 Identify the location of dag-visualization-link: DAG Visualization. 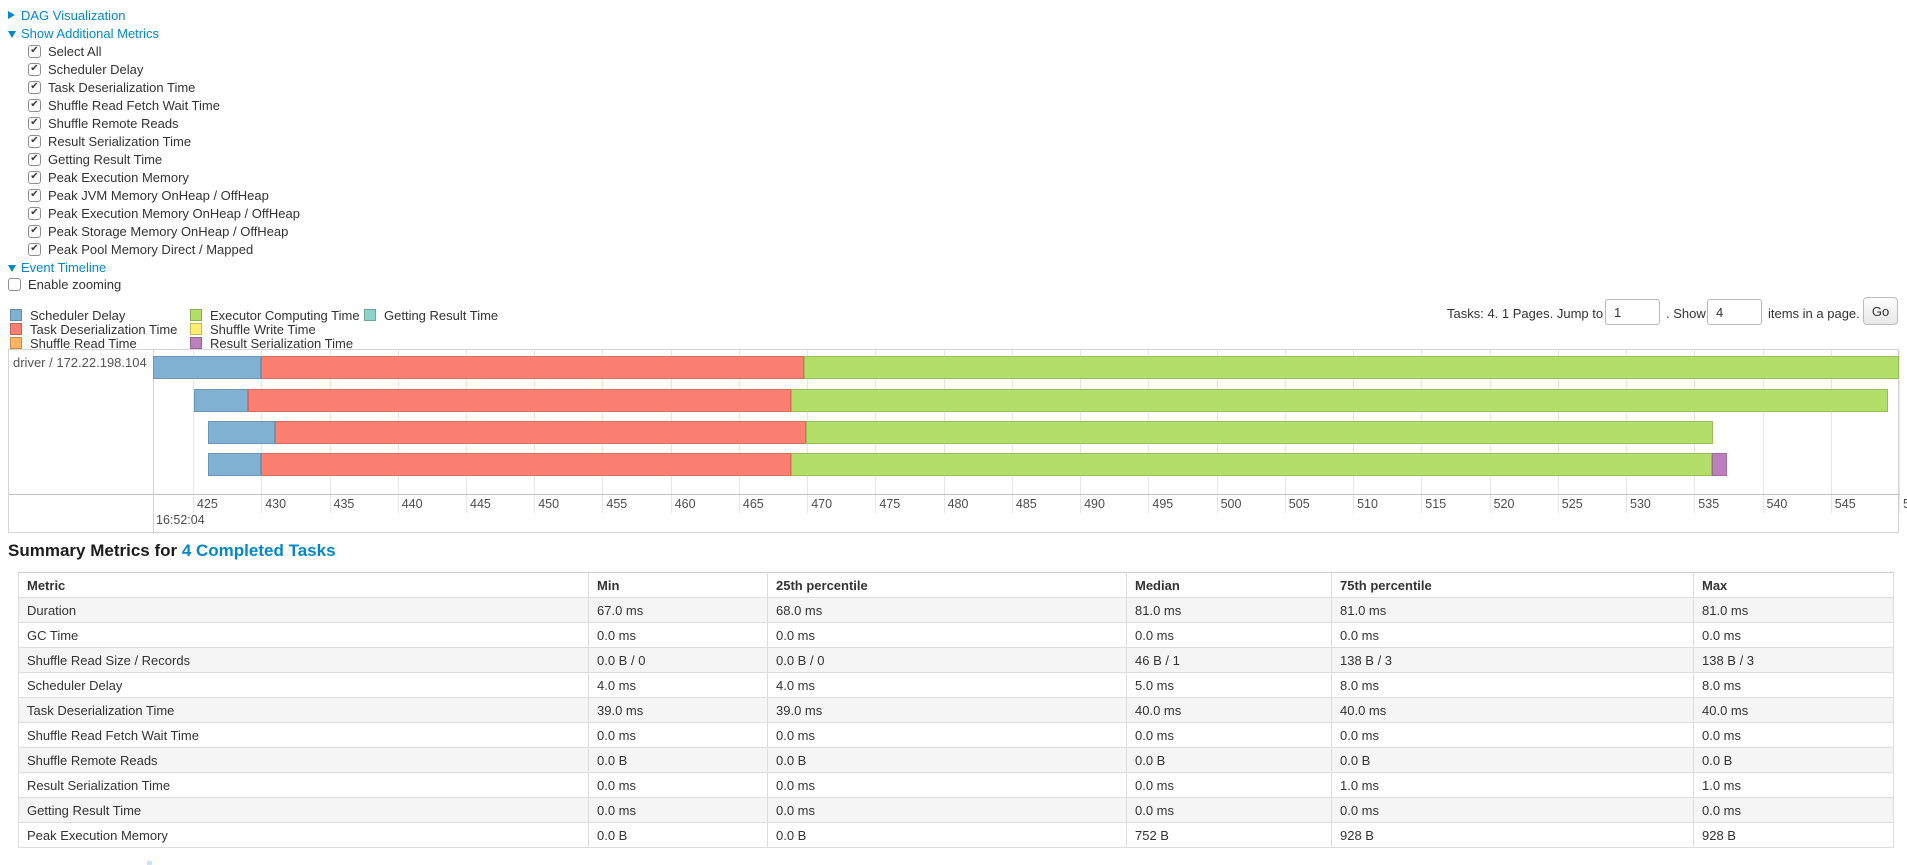
(73, 15).